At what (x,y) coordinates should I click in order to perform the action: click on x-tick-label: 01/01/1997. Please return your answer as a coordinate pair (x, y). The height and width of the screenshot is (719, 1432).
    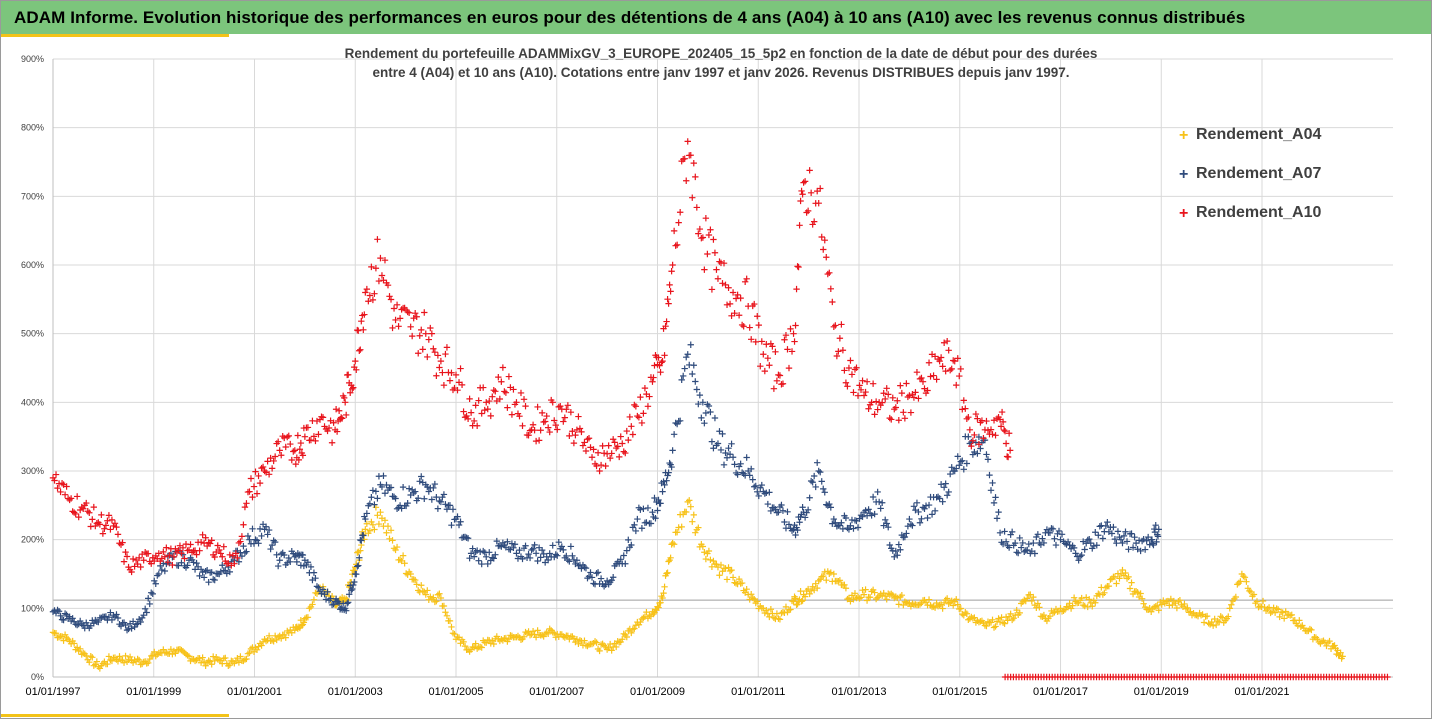
    Looking at the image, I should click on (52, 692).